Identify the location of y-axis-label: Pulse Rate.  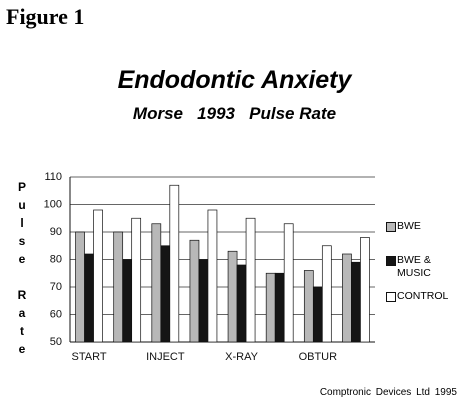
(22, 270).